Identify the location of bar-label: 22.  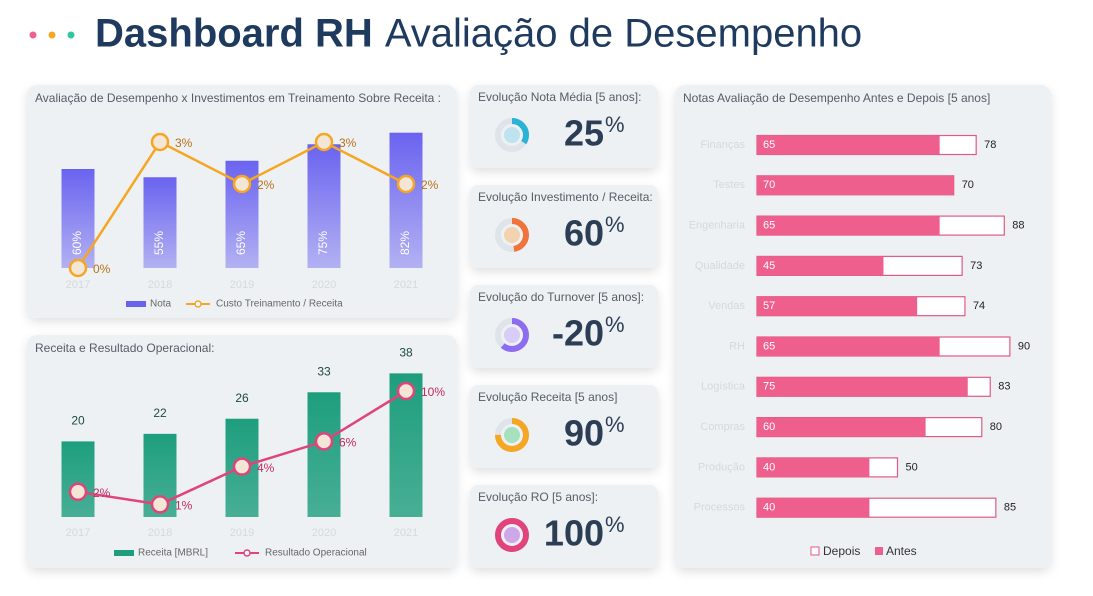
(160, 413).